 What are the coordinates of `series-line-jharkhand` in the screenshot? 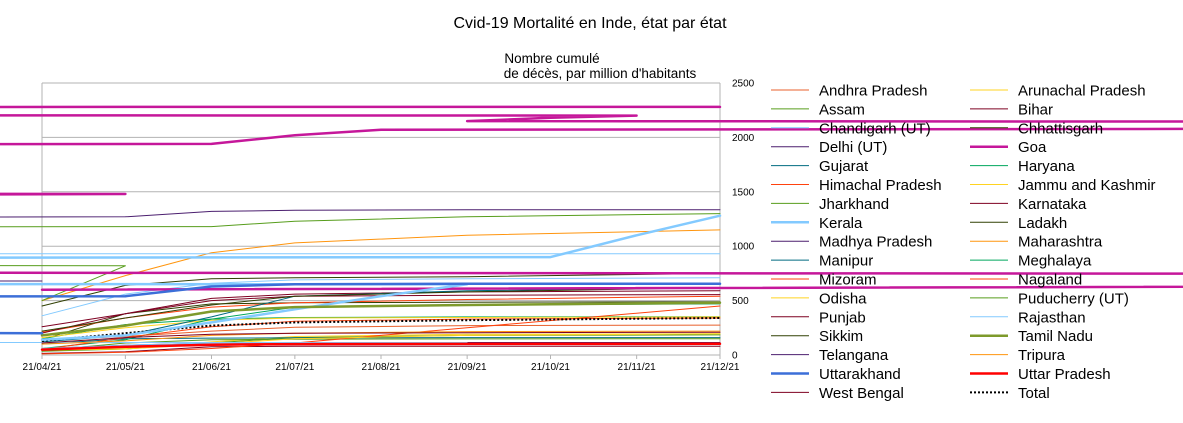 It's located at (381, 345).